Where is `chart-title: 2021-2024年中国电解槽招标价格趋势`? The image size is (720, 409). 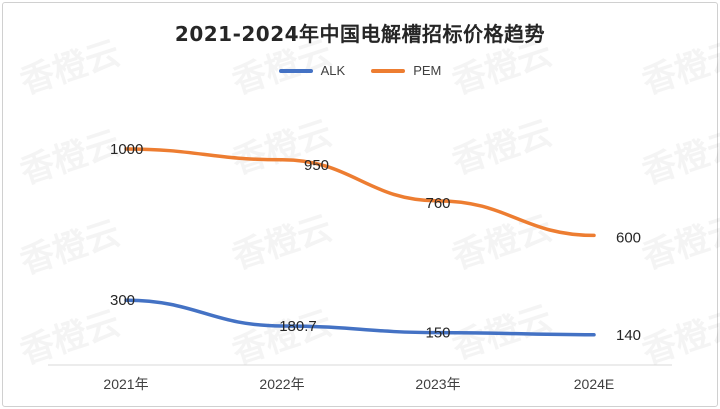
chart-title: 2021-2024年中国电解槽招标价格趋势 is located at coordinates (360, 34).